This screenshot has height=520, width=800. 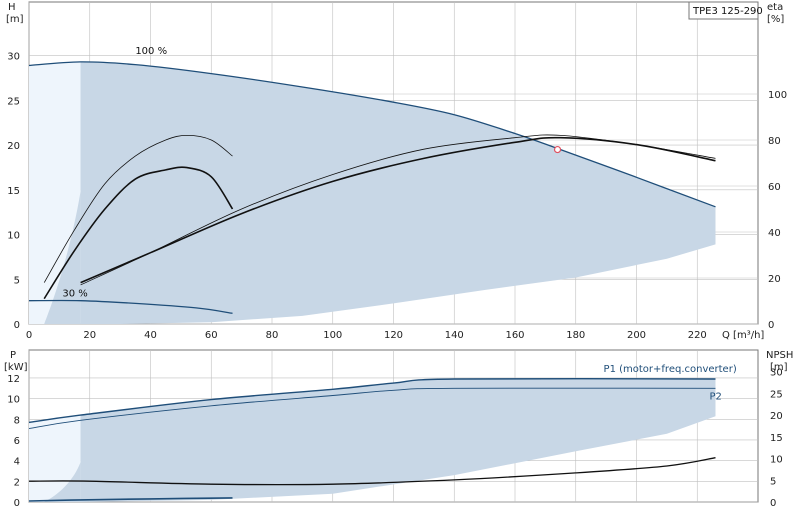 I want to click on p1-series-label: P1 (motor+freq.converter), so click(x=670, y=369).